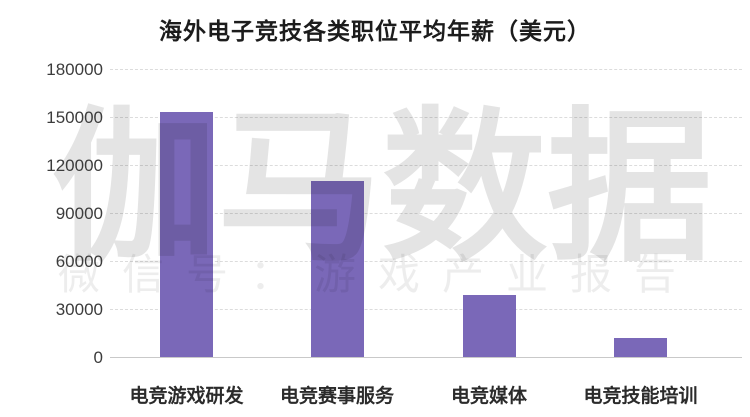  Describe the element at coordinates (74, 117) in the screenshot. I see `y-axis-tick-label: 150000` at that location.